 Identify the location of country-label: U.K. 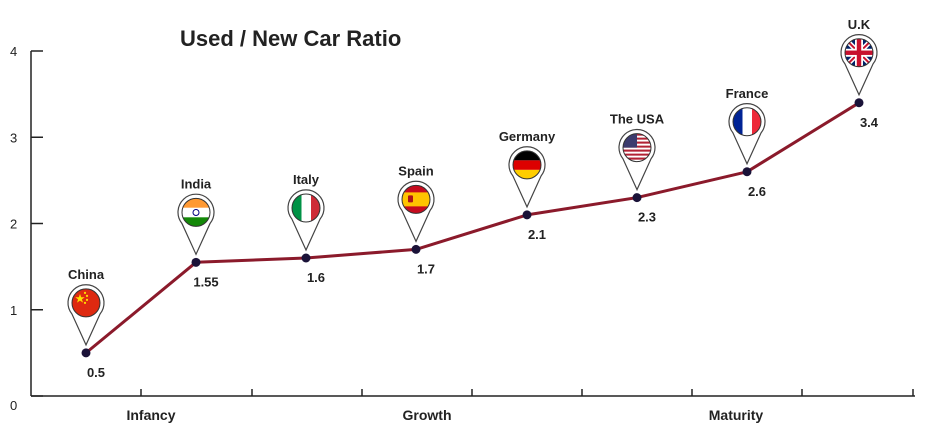
(859, 24).